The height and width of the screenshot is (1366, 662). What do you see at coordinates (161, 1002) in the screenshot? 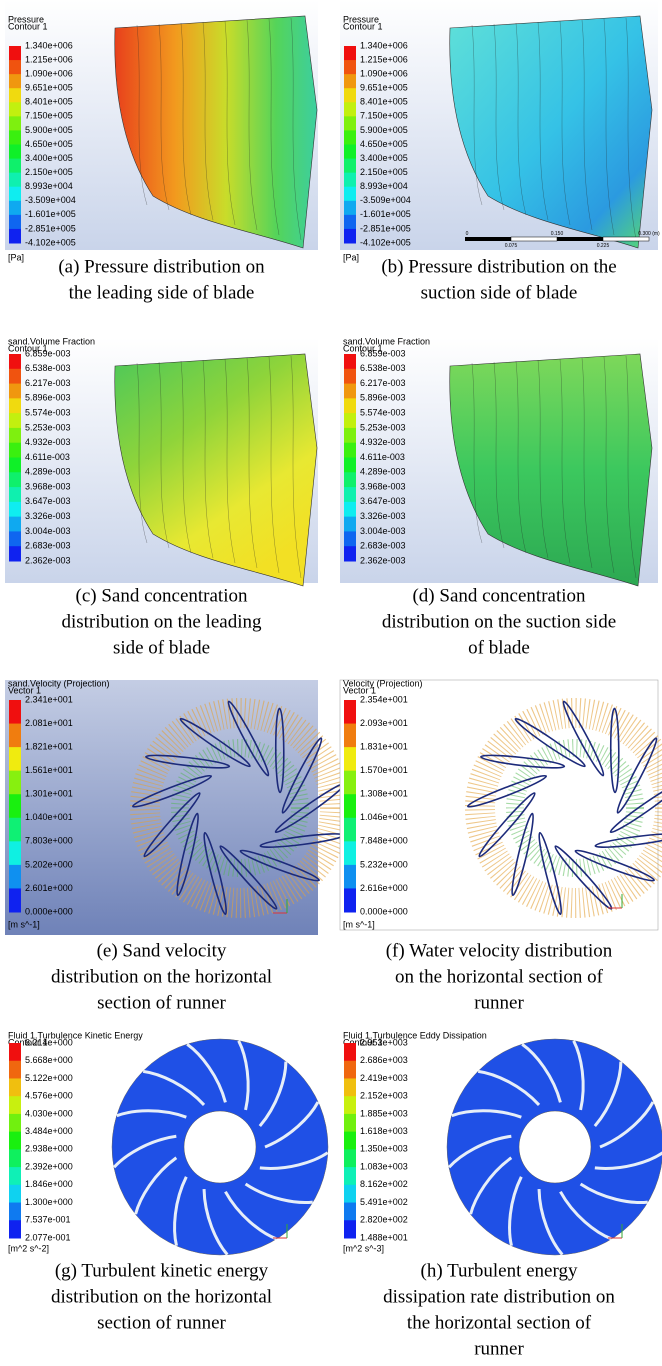
I see `caption-line: section of runner` at bounding box center [161, 1002].